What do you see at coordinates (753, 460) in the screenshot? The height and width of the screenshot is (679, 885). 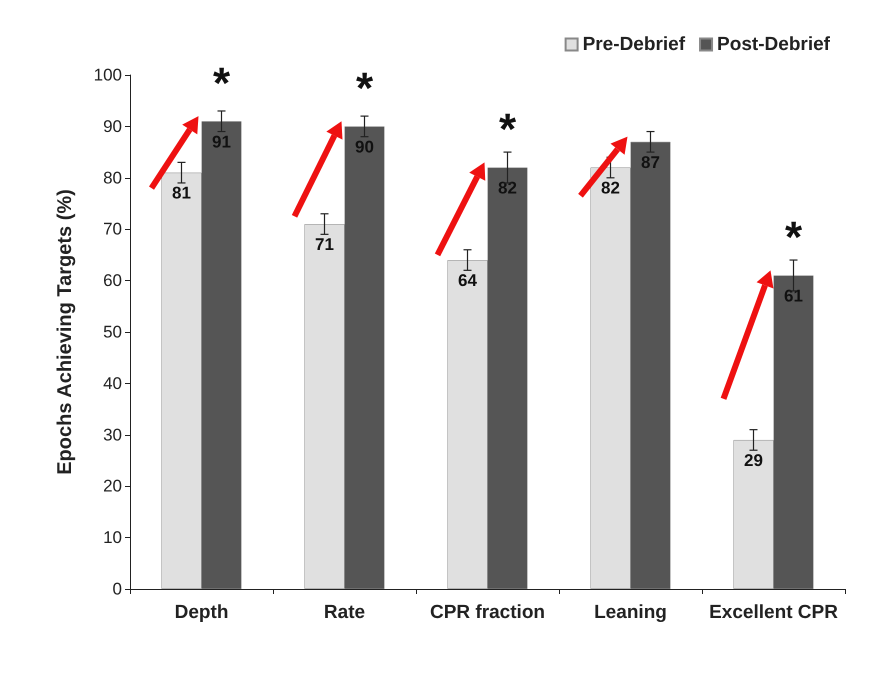 I see `data-label: 29` at bounding box center [753, 460].